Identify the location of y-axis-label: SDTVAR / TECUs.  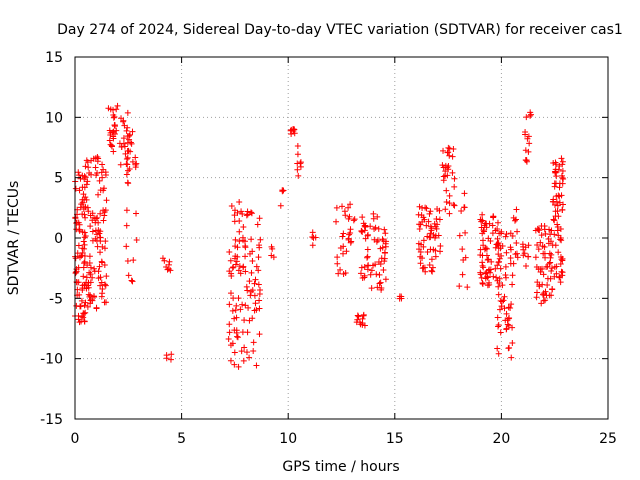
(14, 238).